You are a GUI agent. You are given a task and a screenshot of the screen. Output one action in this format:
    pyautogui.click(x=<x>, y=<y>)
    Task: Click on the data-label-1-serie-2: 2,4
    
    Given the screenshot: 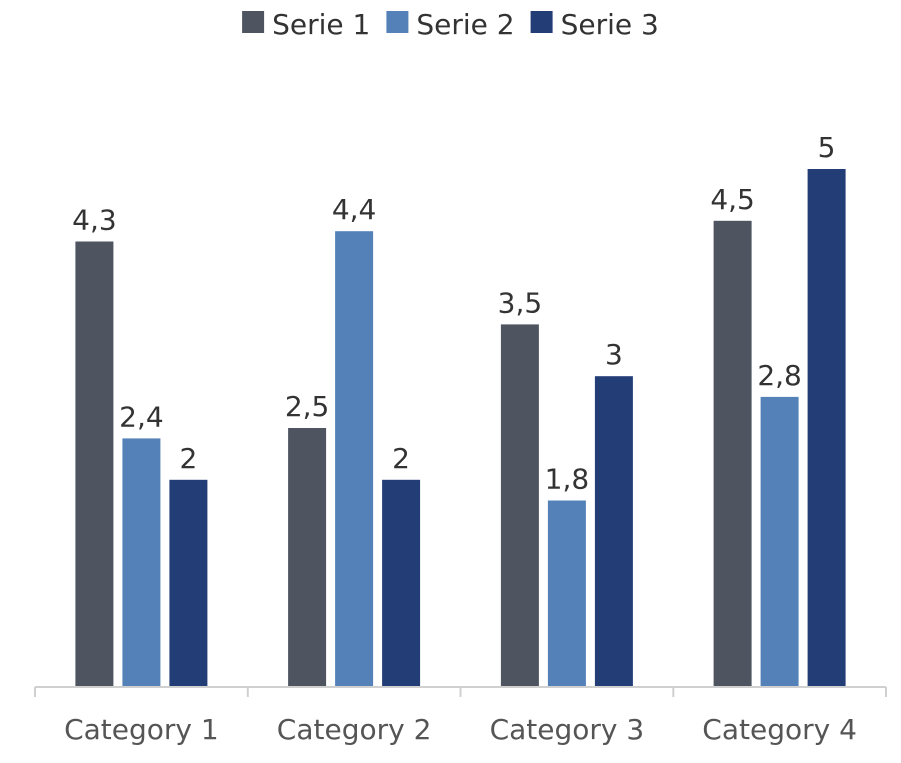 What is the action you would take?
    pyautogui.click(x=141, y=416)
    